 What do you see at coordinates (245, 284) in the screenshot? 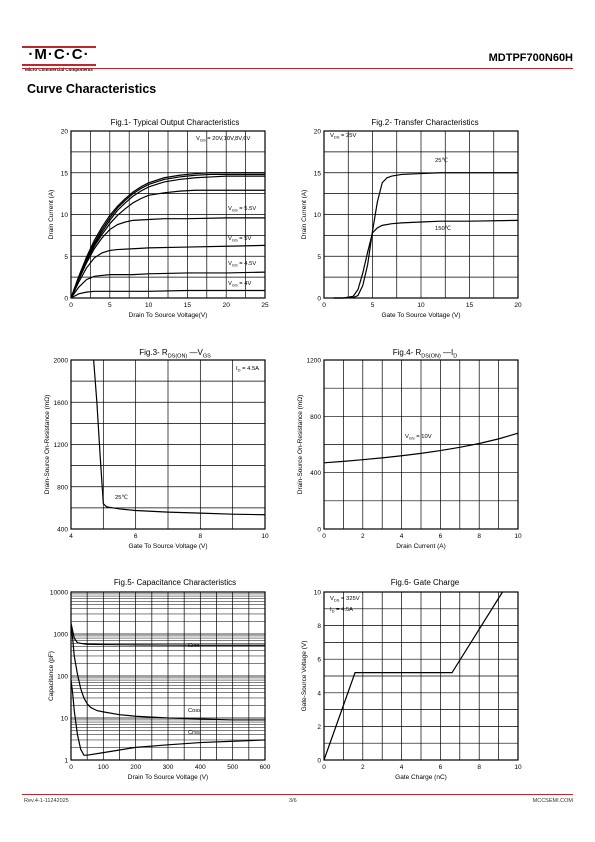
I see `annotation-rest: = 4V` at bounding box center [245, 284].